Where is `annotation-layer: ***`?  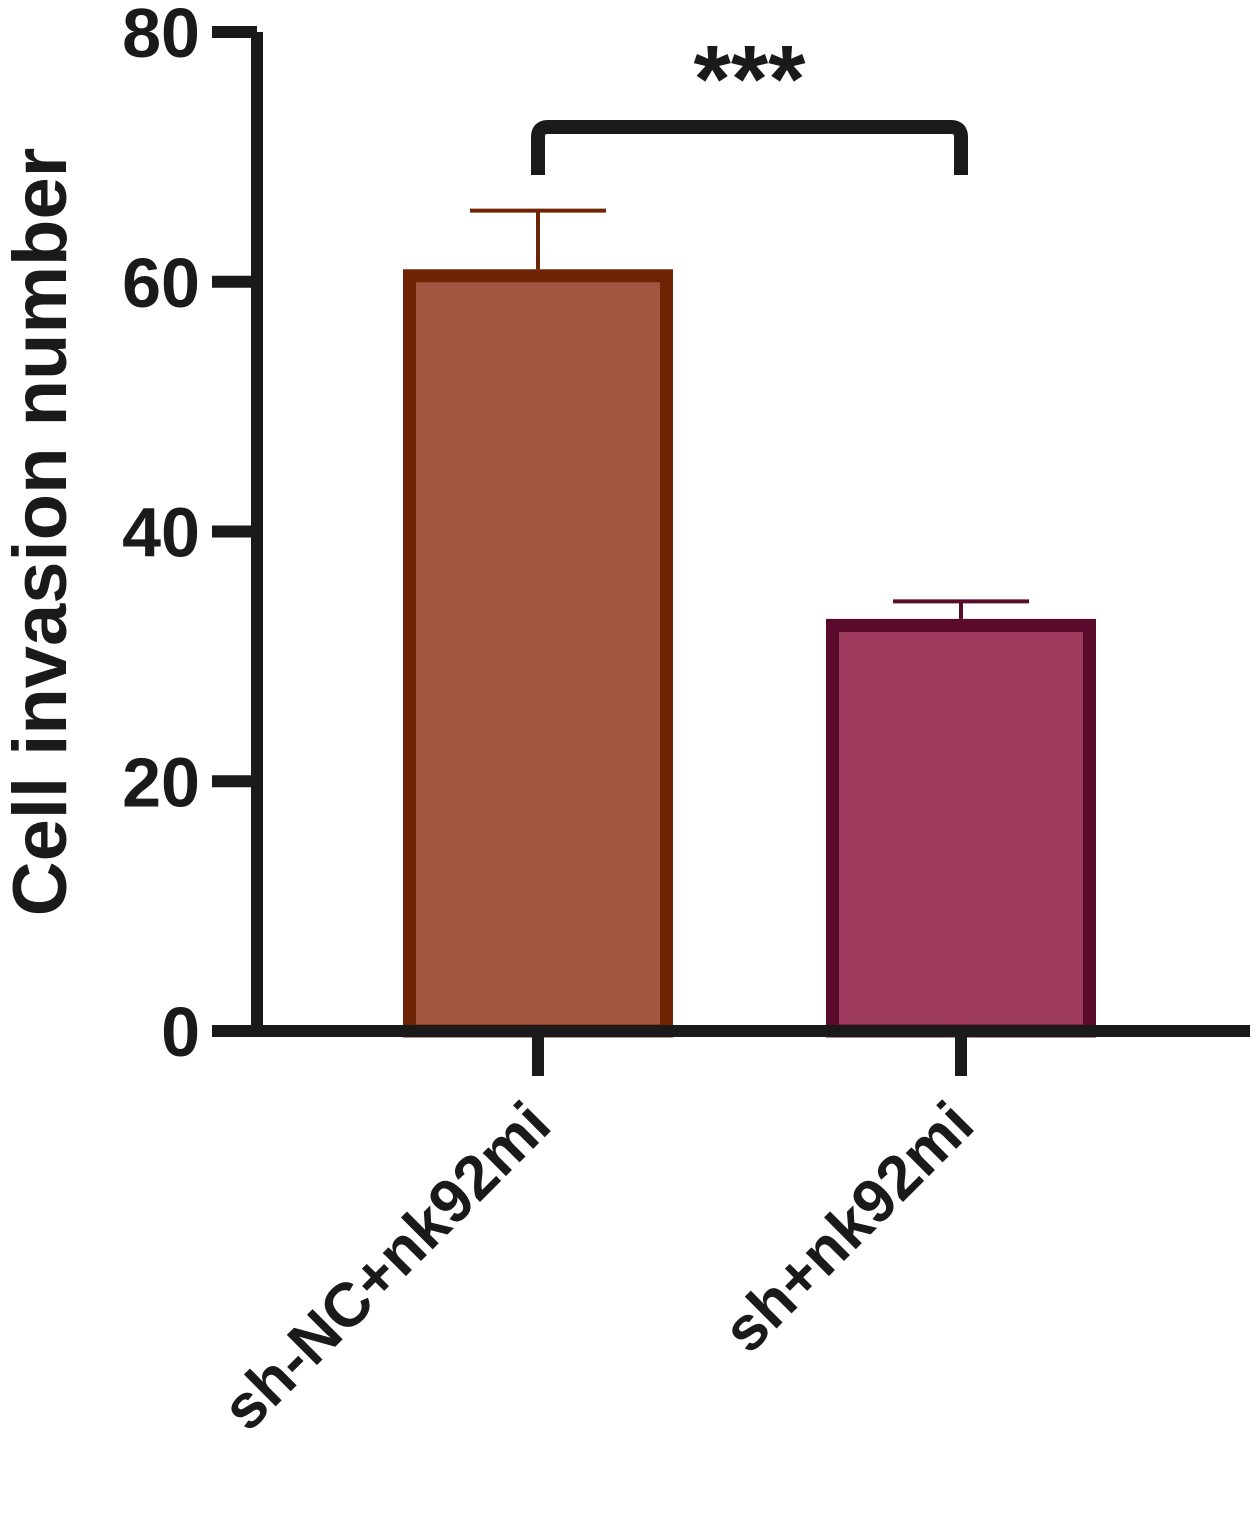
annotation-layer: *** is located at coordinates (749, 100).